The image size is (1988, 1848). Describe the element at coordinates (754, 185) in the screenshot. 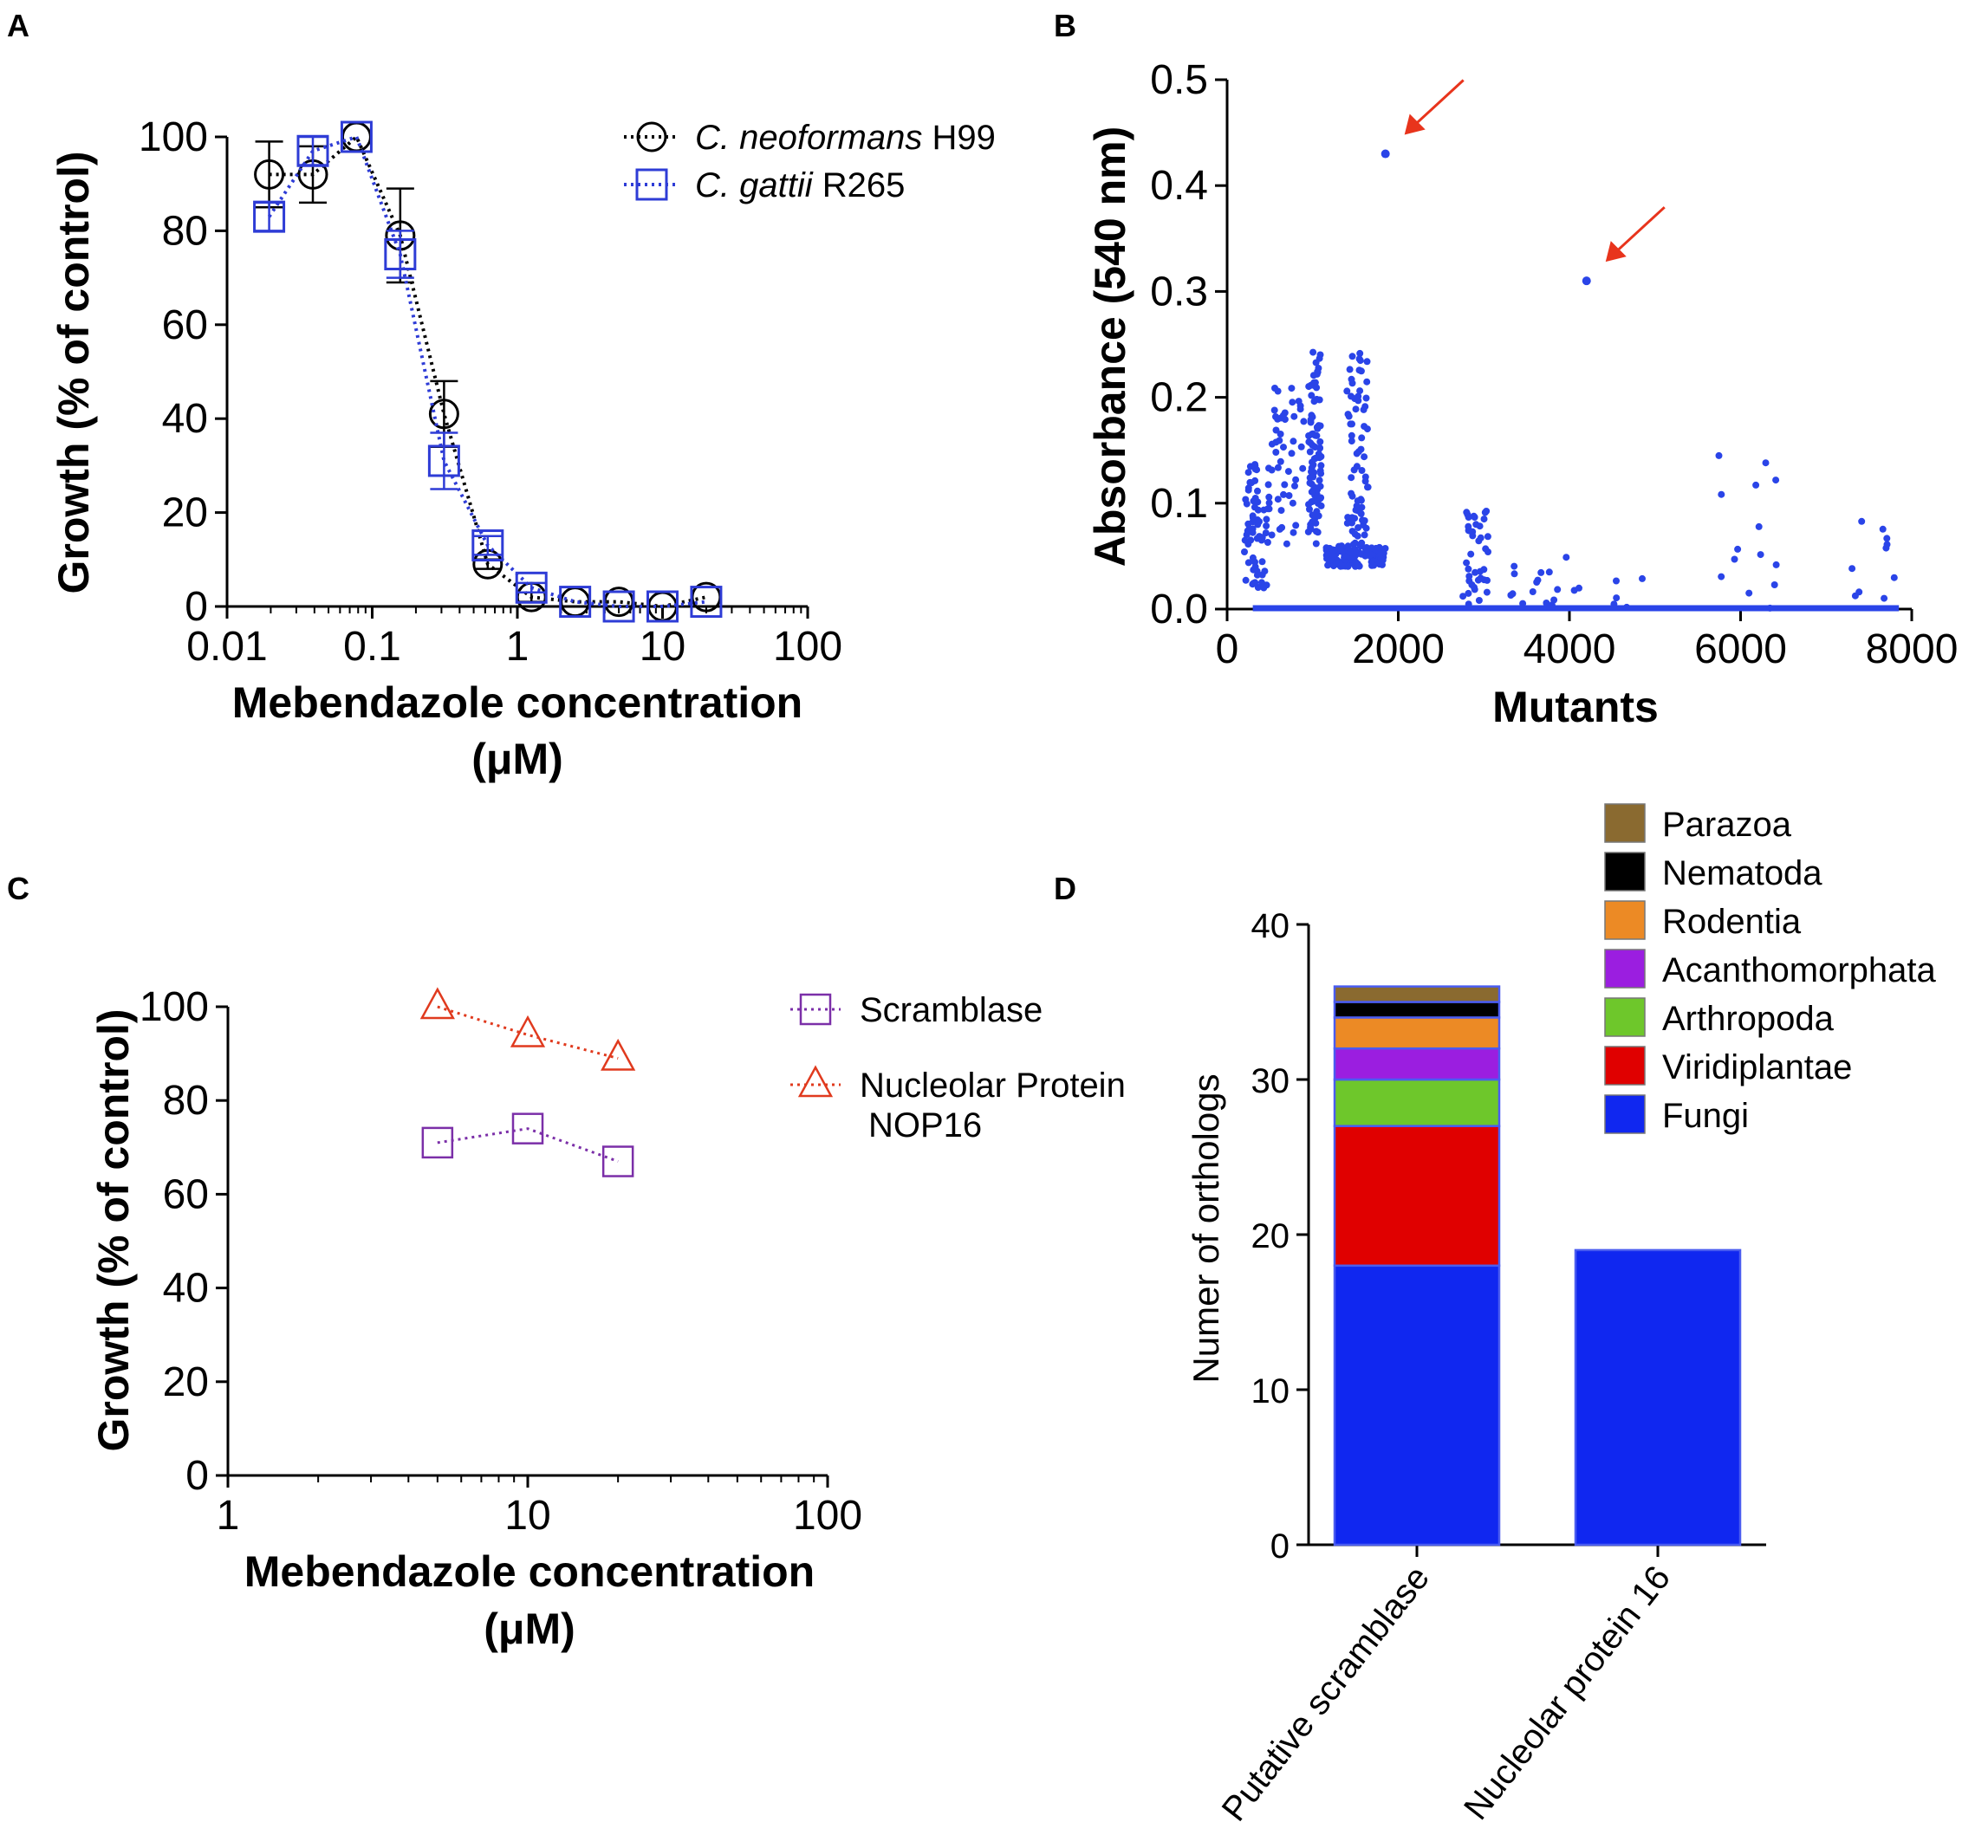

I see `a-legend-label-italic: C. gattii` at that location.